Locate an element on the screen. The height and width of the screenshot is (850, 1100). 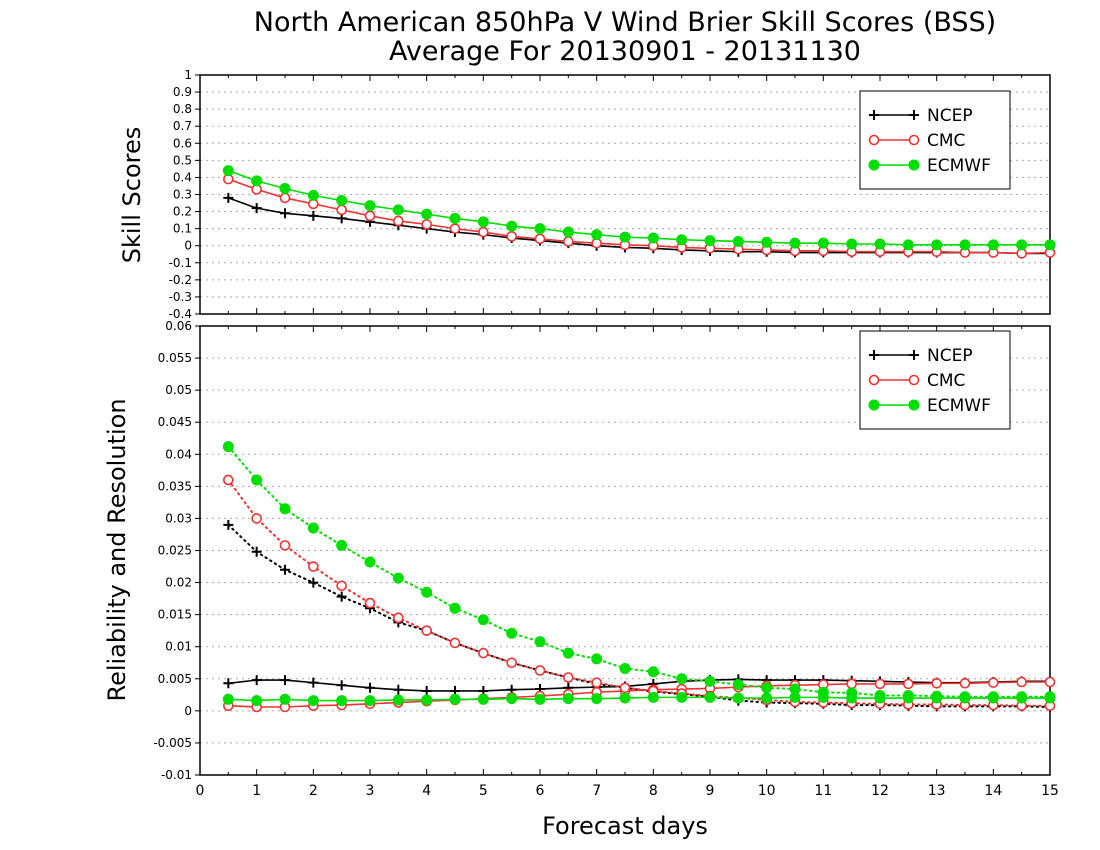
chart-title-line2: Average For 20130901 - 20131130 is located at coordinates (625, 51).